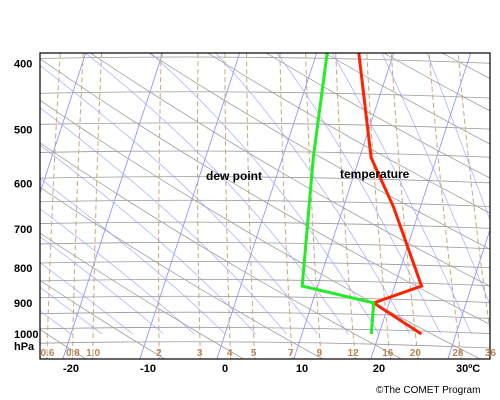  I want to click on mixing-ratio-labels: 0.6 0.8 1.0 2 3 4 5 7 9 12 16 20 28 36, so click(269, 353).